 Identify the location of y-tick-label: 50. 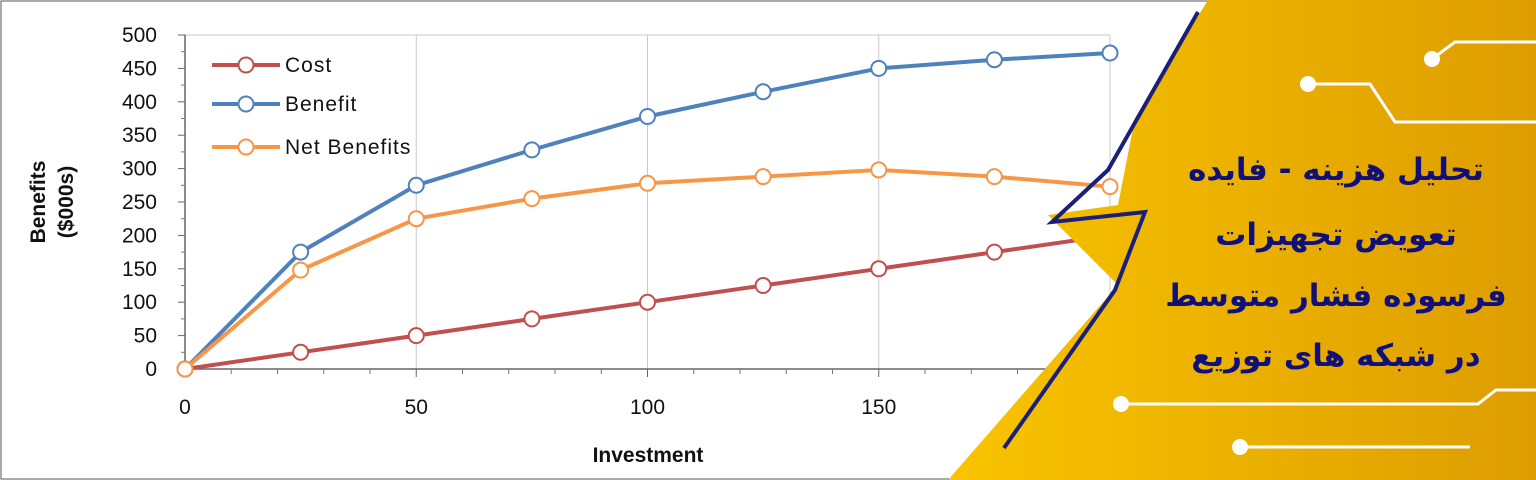
(145, 336).